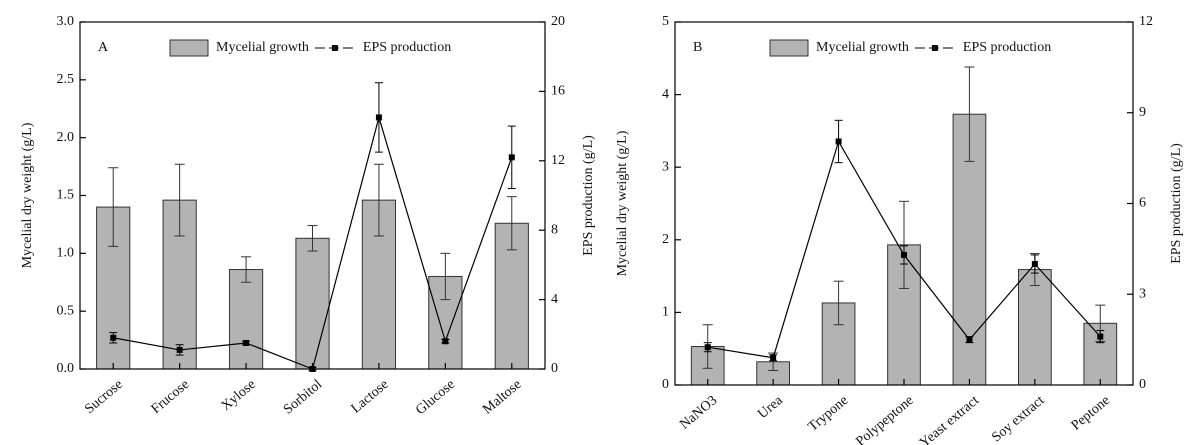 The width and height of the screenshot is (1193, 445). What do you see at coordinates (435, 397) in the screenshot?
I see `x-tick-label: Glucose` at bounding box center [435, 397].